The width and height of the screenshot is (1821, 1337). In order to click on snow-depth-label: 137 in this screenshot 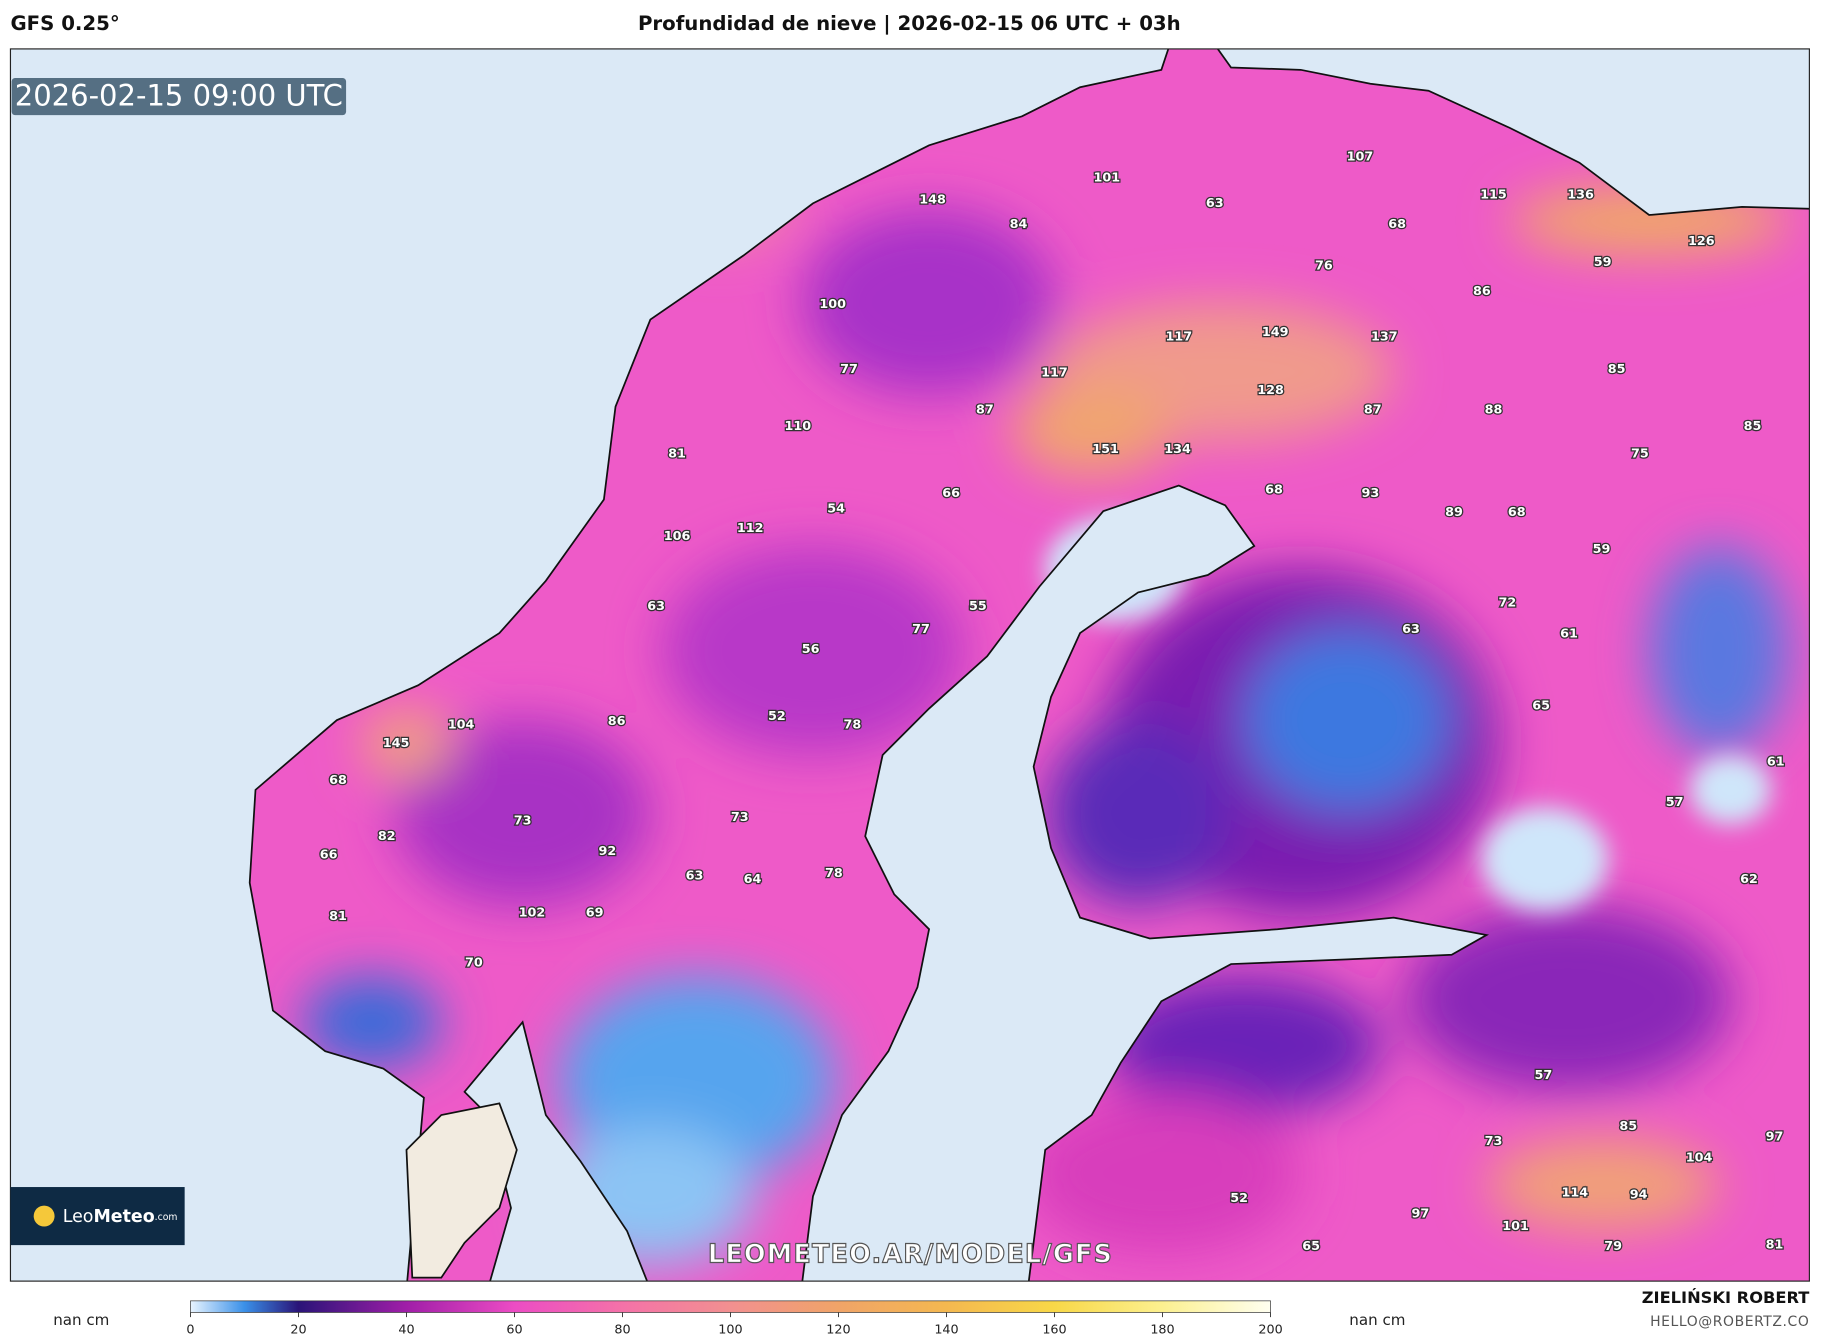, I will do `click(1384, 336)`.